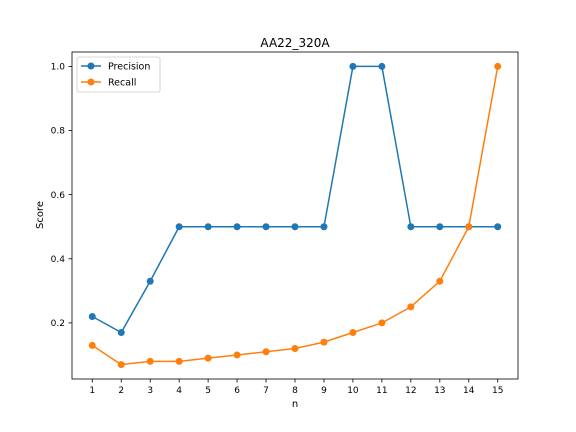  Describe the element at coordinates (324, 391) in the screenshot. I see `x-tick-label: 9` at that location.